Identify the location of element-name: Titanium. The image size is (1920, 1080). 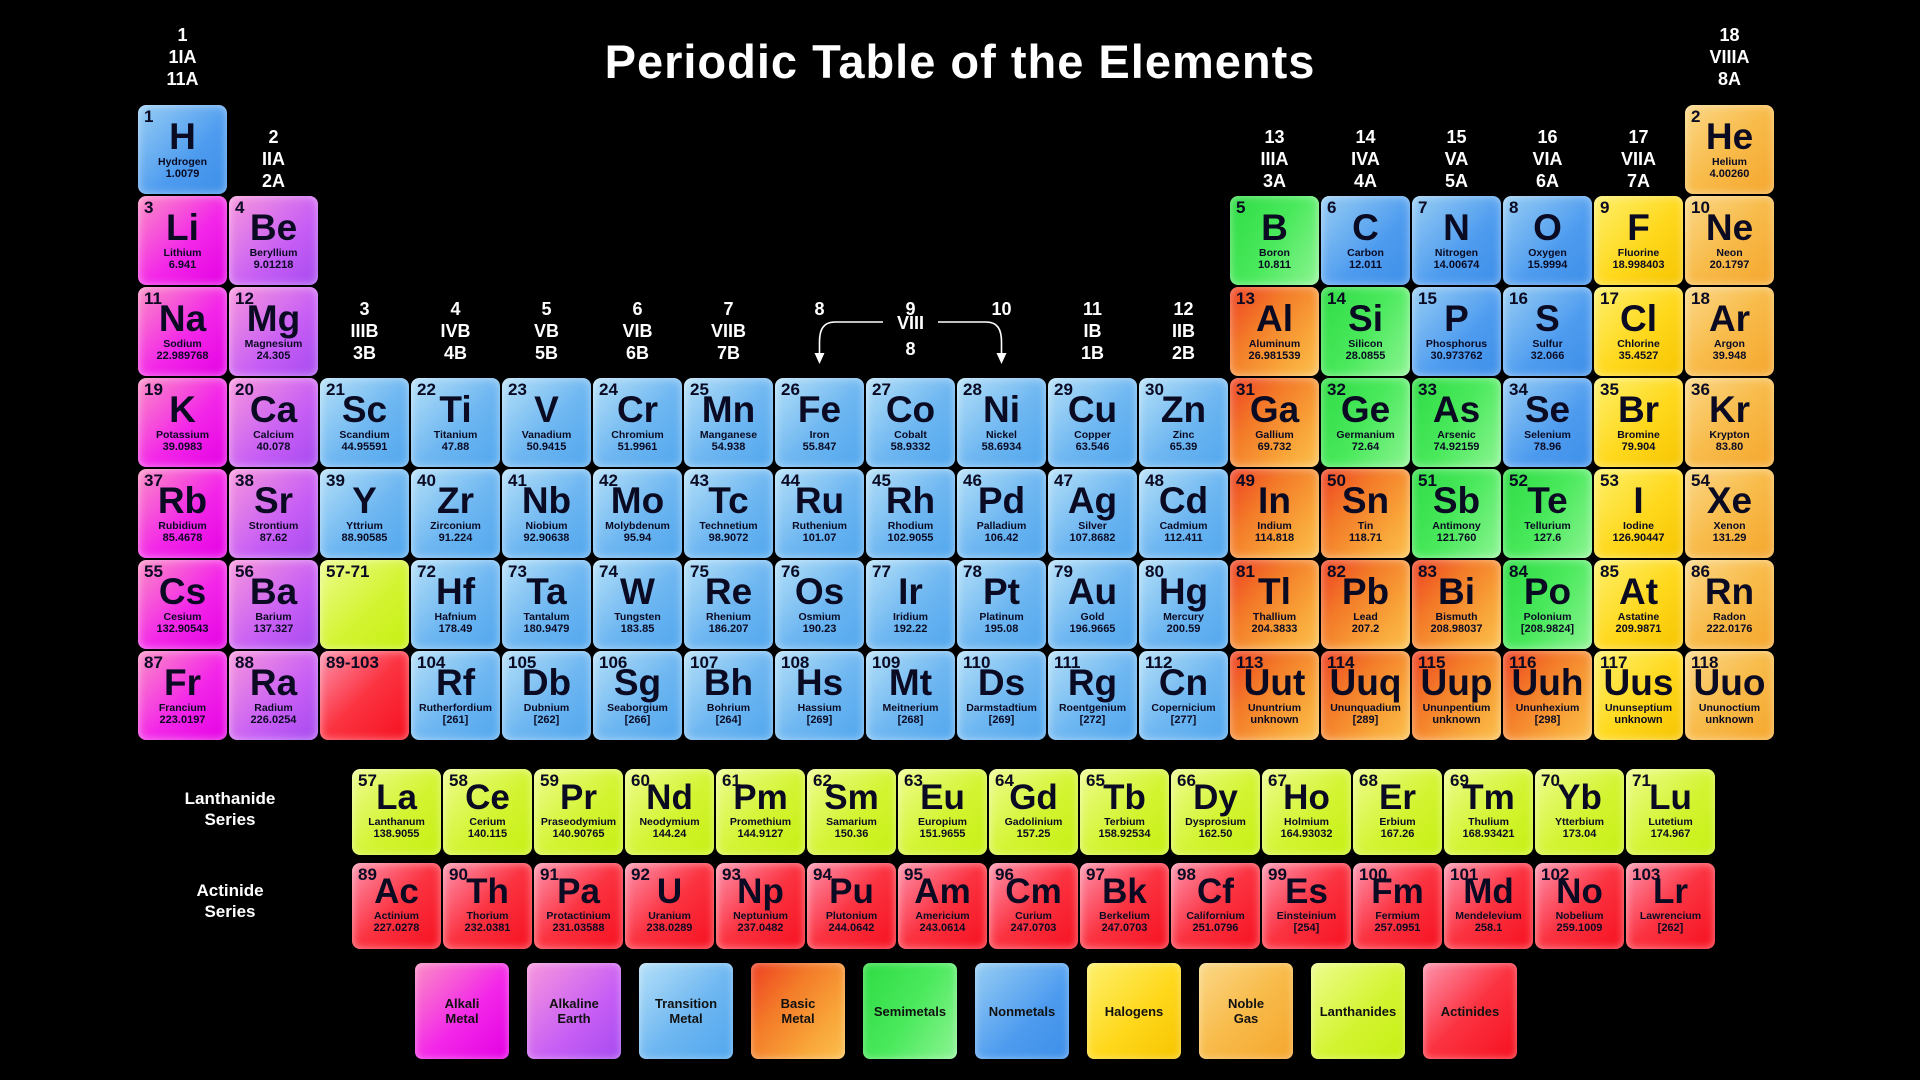
(455, 435).